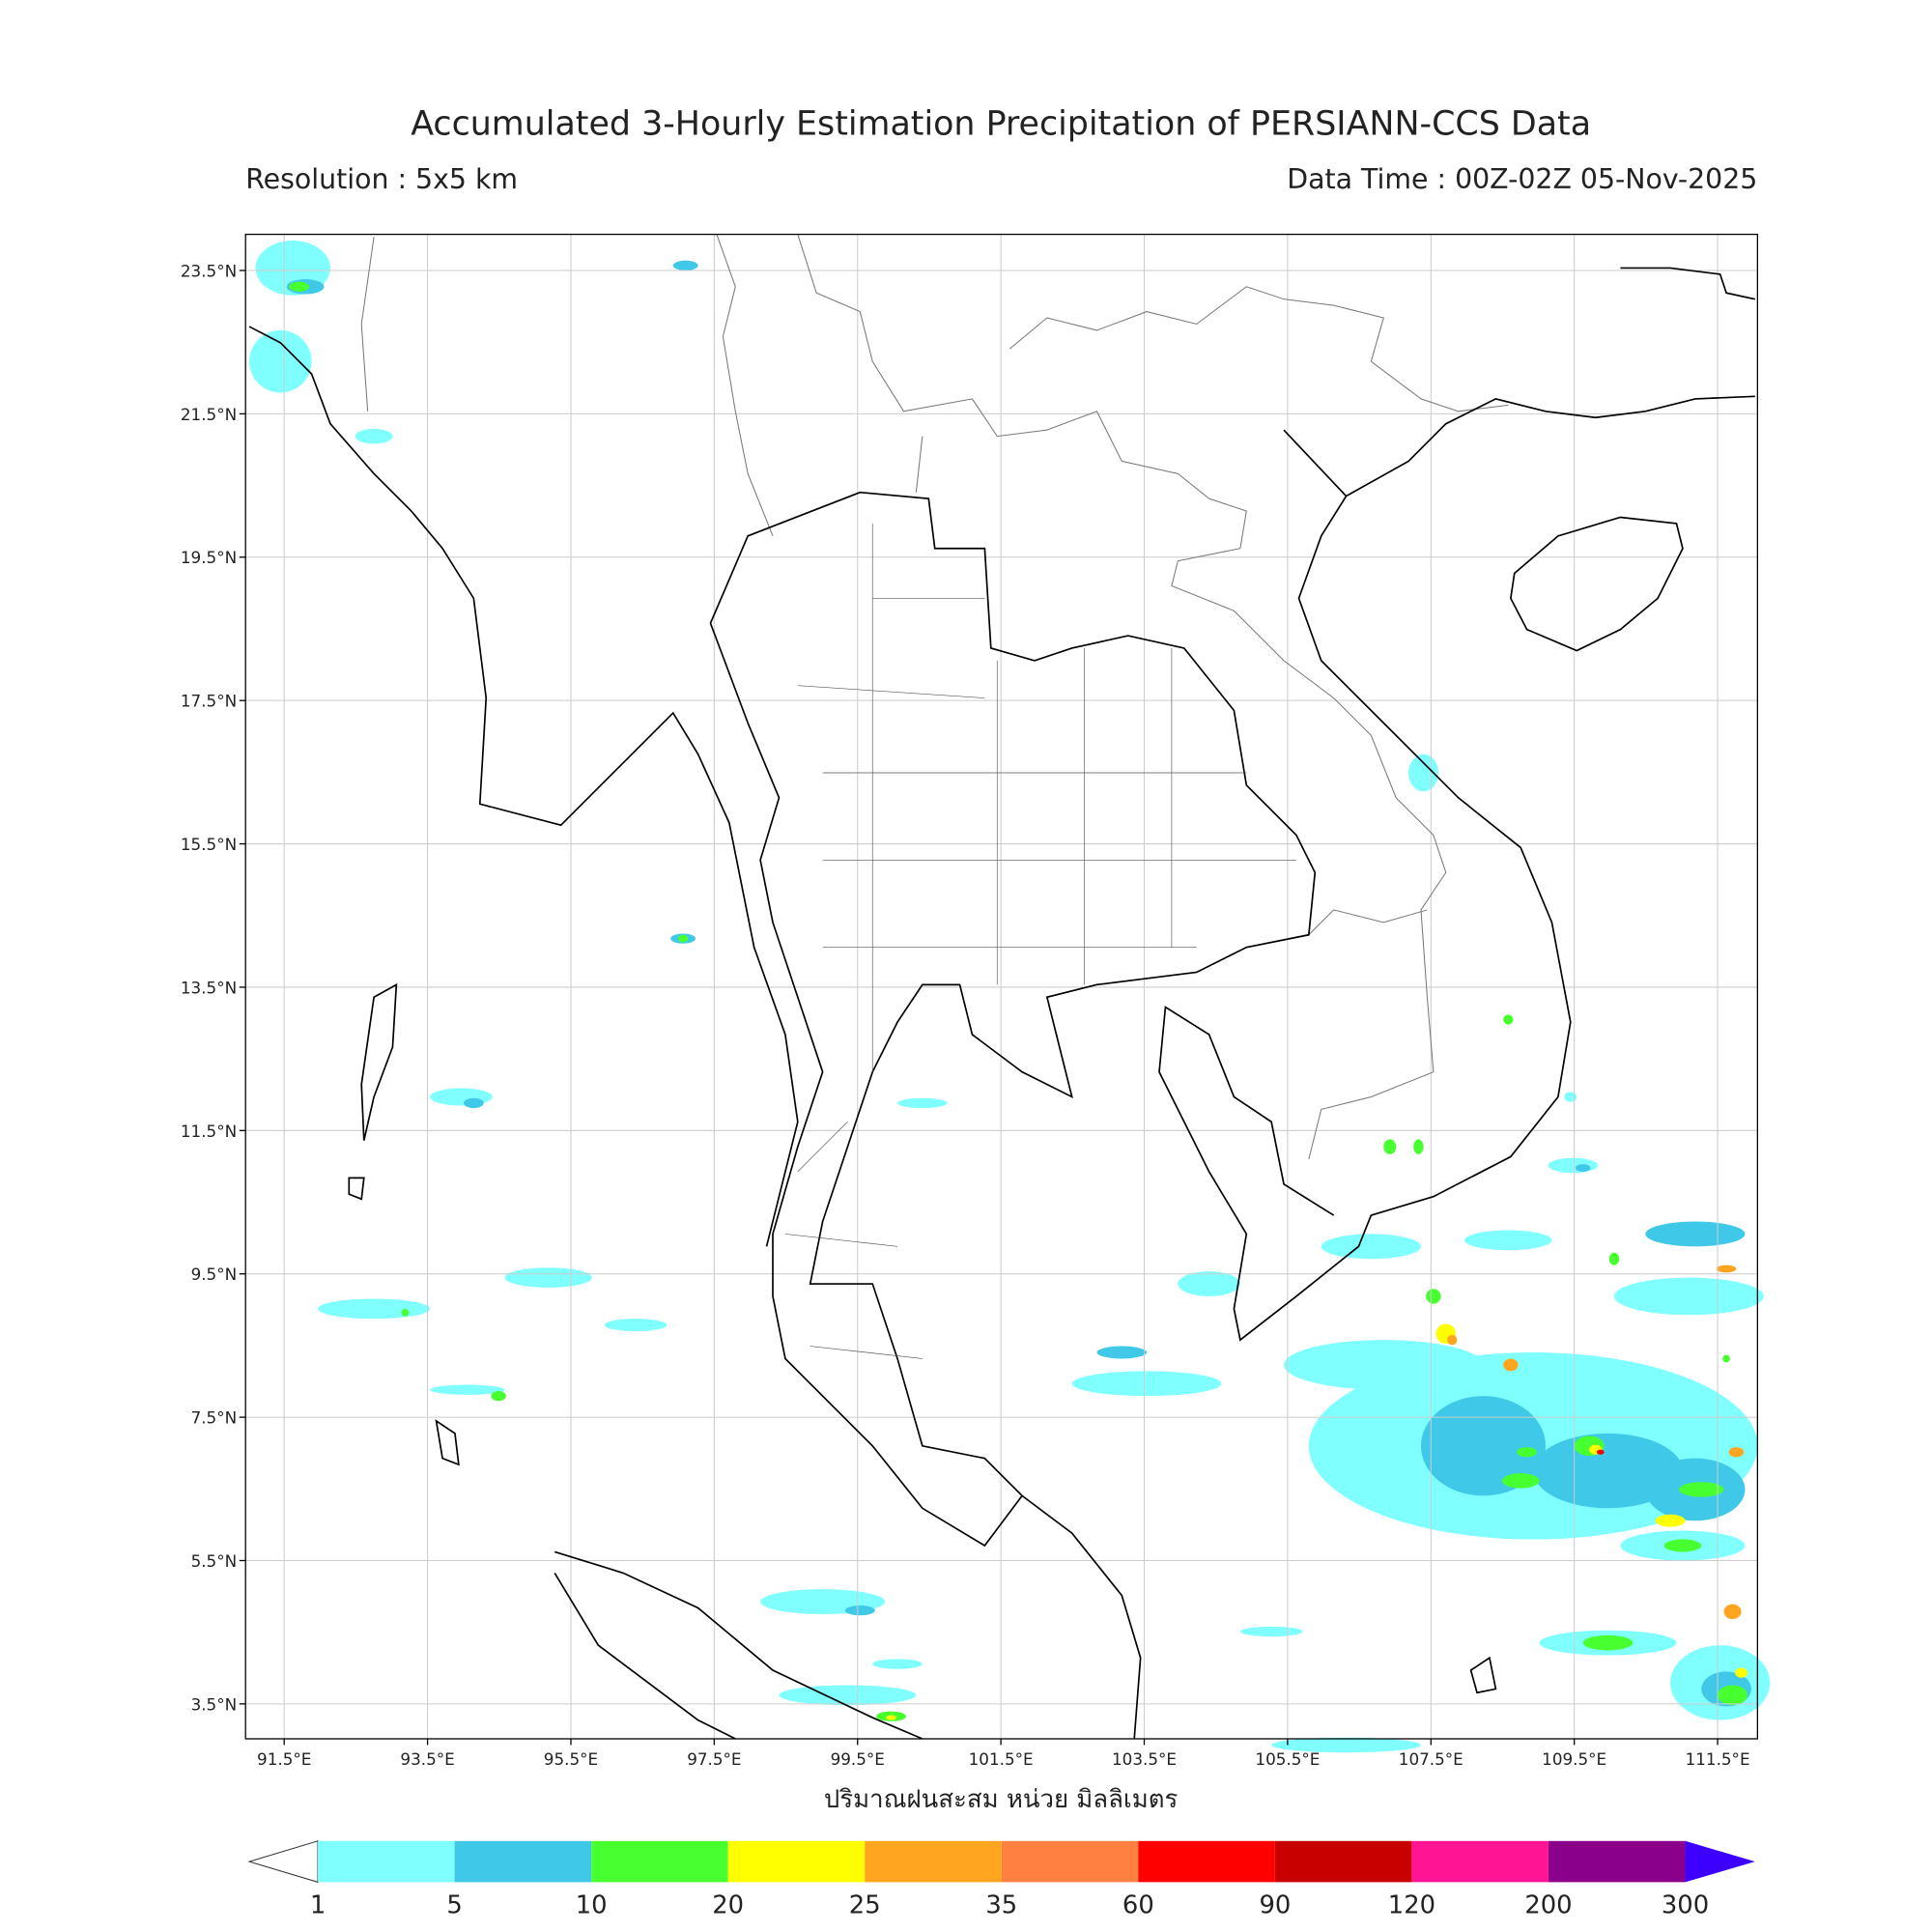  What do you see at coordinates (1144, 1759) in the screenshot?
I see `lon-tick-label: 103.5°E` at bounding box center [1144, 1759].